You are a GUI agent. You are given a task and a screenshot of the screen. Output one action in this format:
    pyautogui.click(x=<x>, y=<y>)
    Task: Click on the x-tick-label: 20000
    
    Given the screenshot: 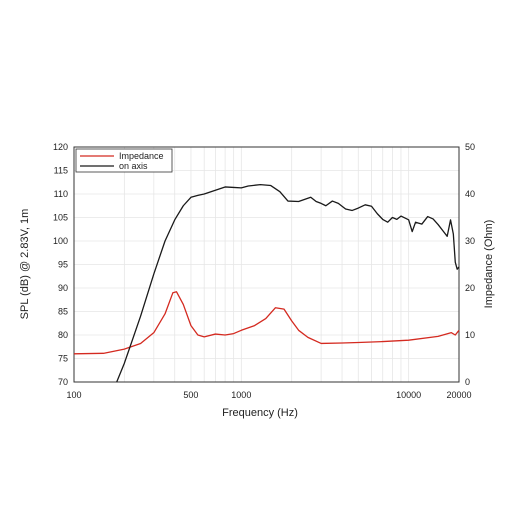 What is the action you would take?
    pyautogui.click(x=458, y=395)
    